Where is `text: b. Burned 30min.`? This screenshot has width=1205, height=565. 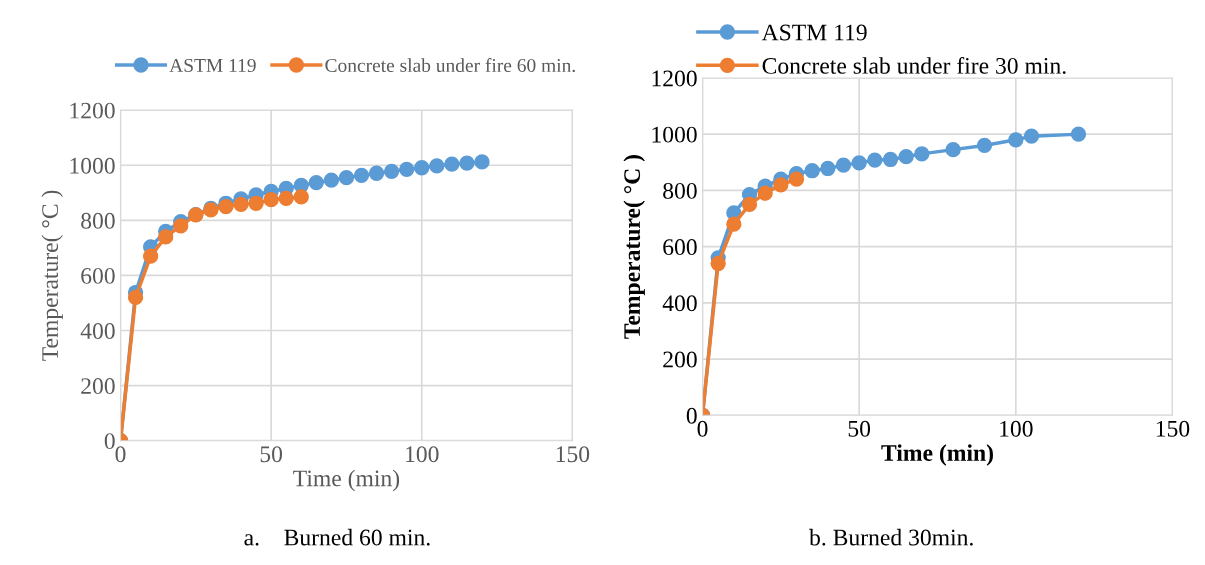
text: b. Burned 30min. is located at coordinates (891, 537).